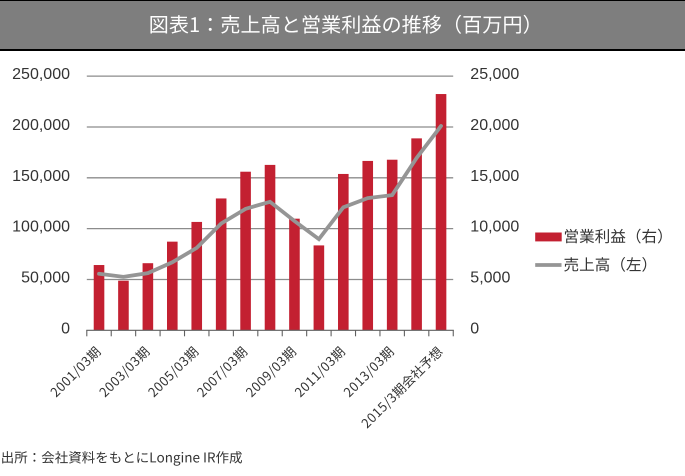 The image size is (685, 476). I want to click on svg-text: 200,000, so click(41, 125).